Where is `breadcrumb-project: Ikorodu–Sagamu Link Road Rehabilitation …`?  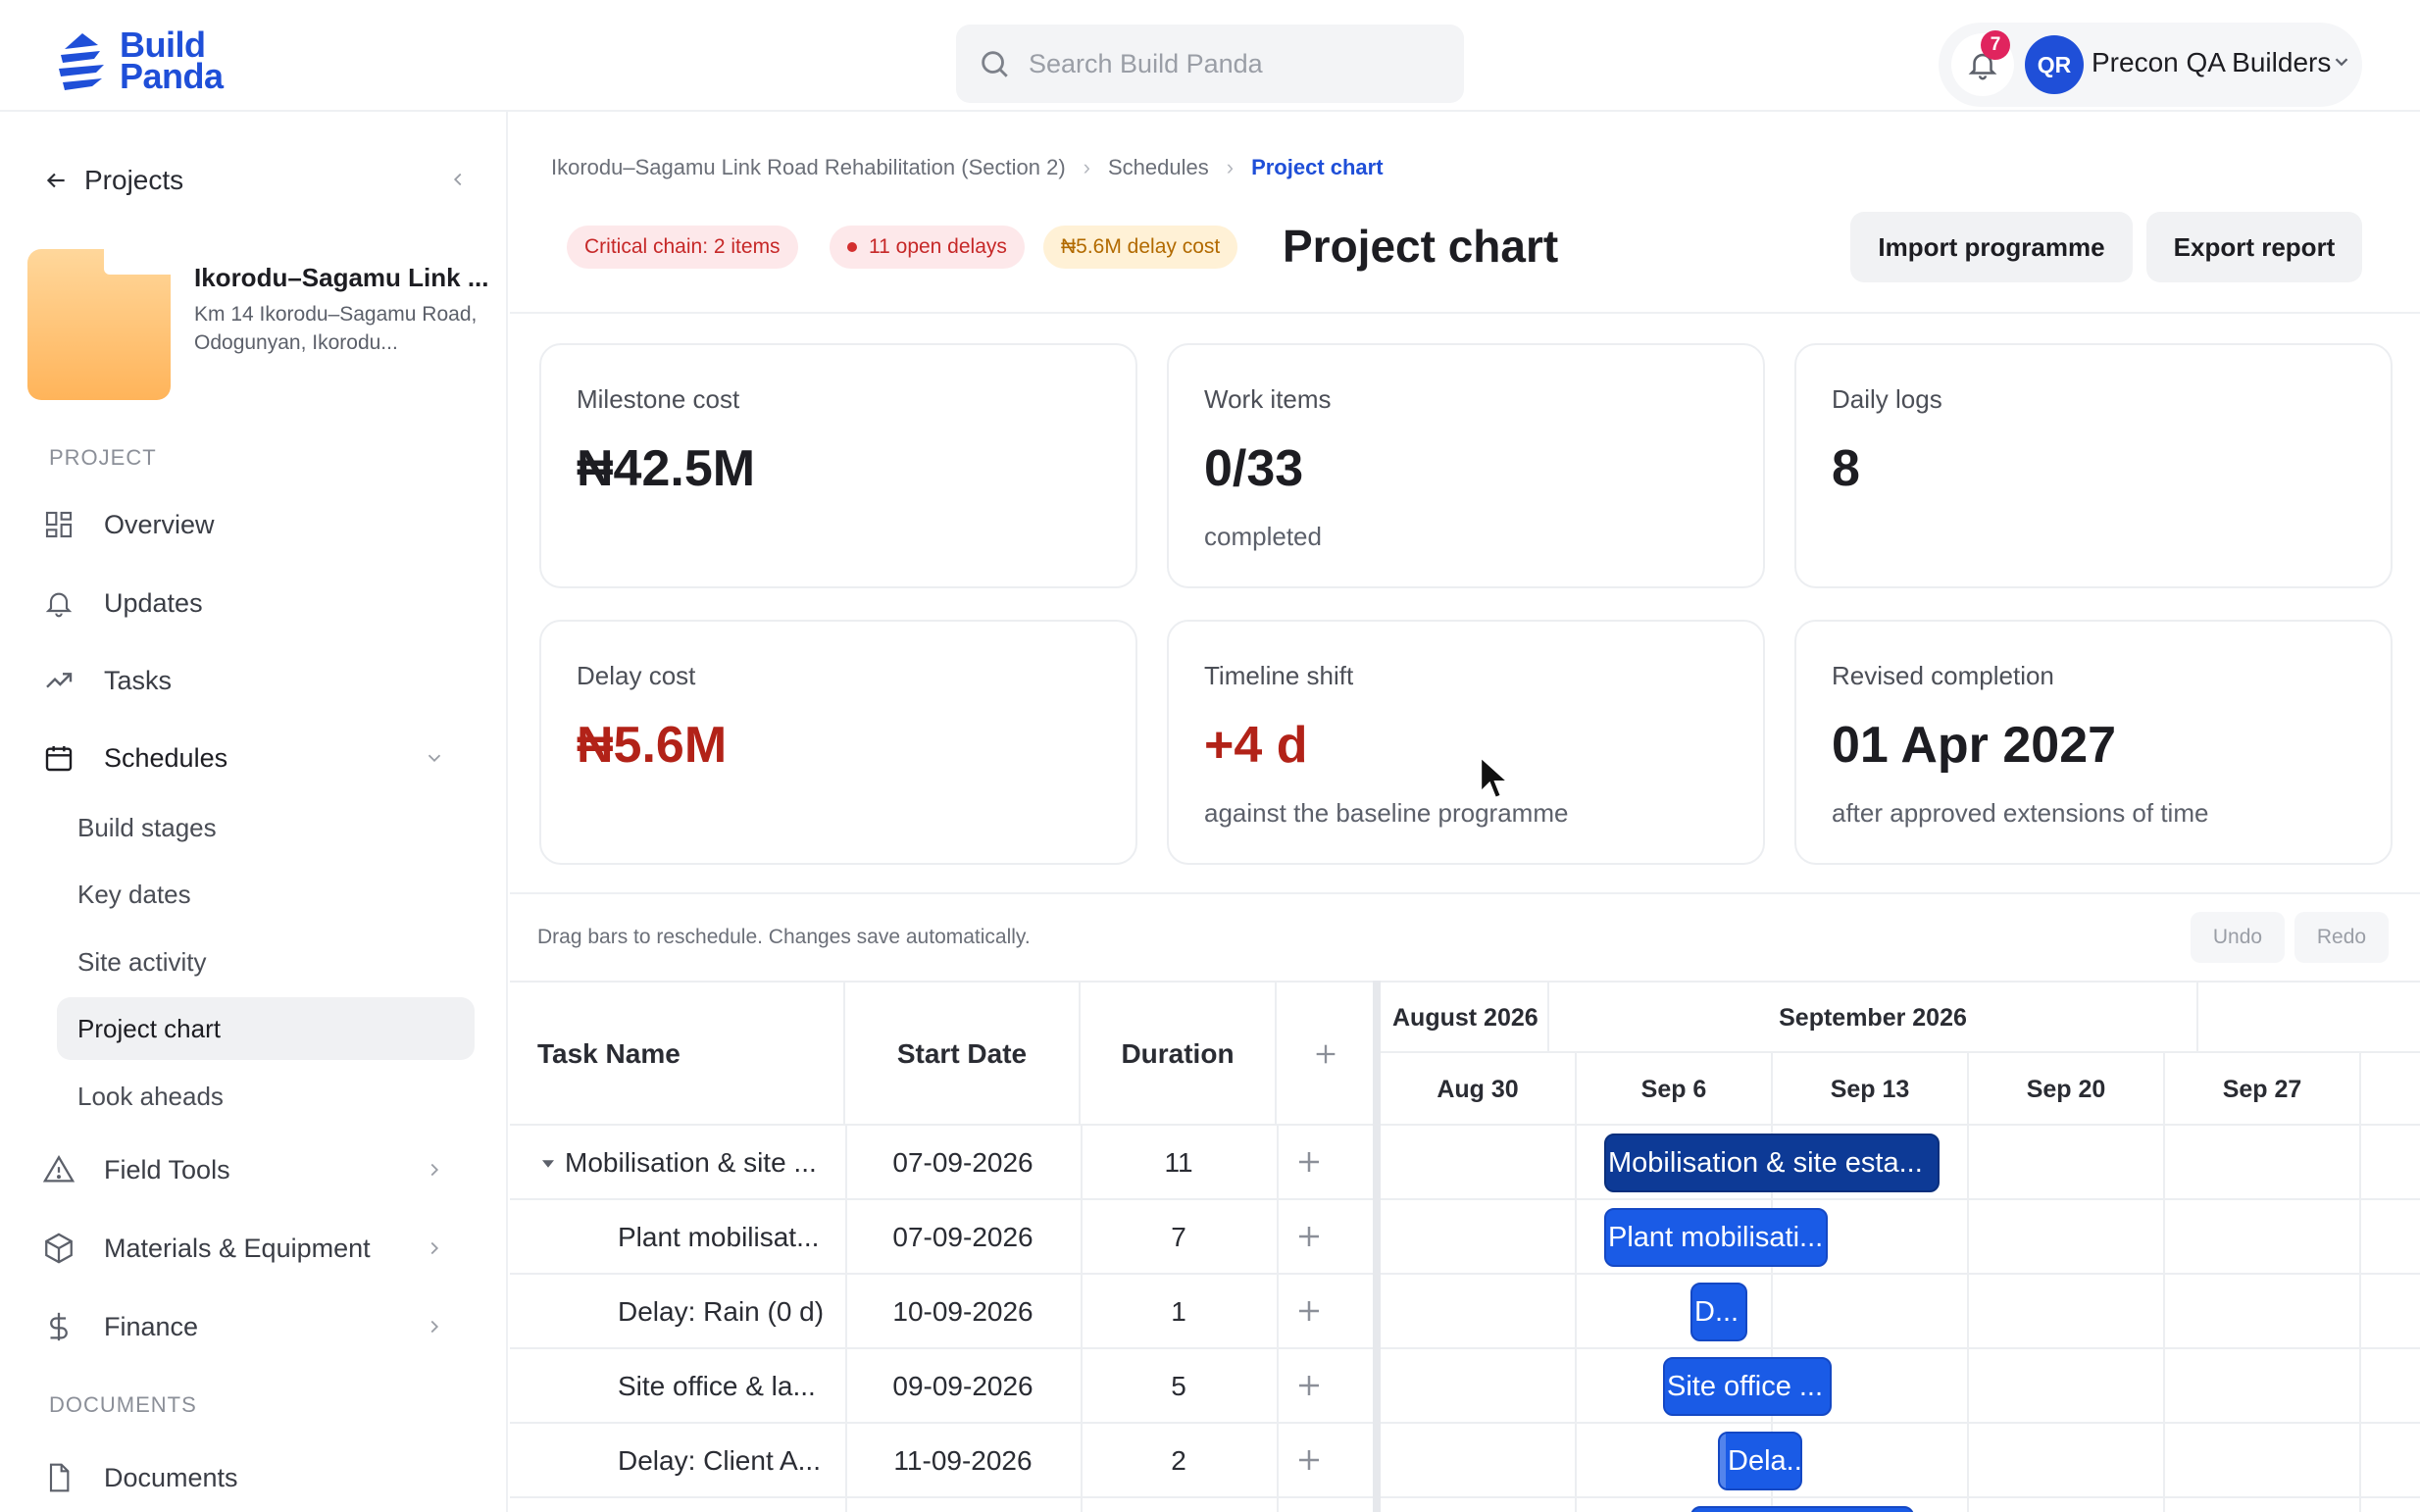 breadcrumb-project: Ikorodu–Sagamu Link Road Rehabilitation … is located at coordinates (809, 167).